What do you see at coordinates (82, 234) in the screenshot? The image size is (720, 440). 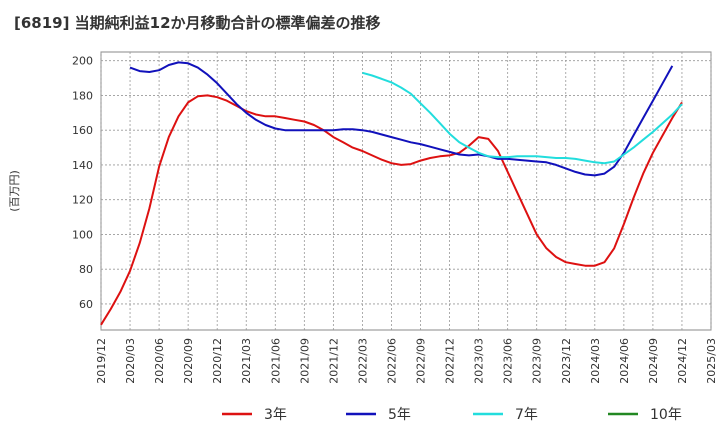 I see `y-tick-label: 100` at bounding box center [82, 234].